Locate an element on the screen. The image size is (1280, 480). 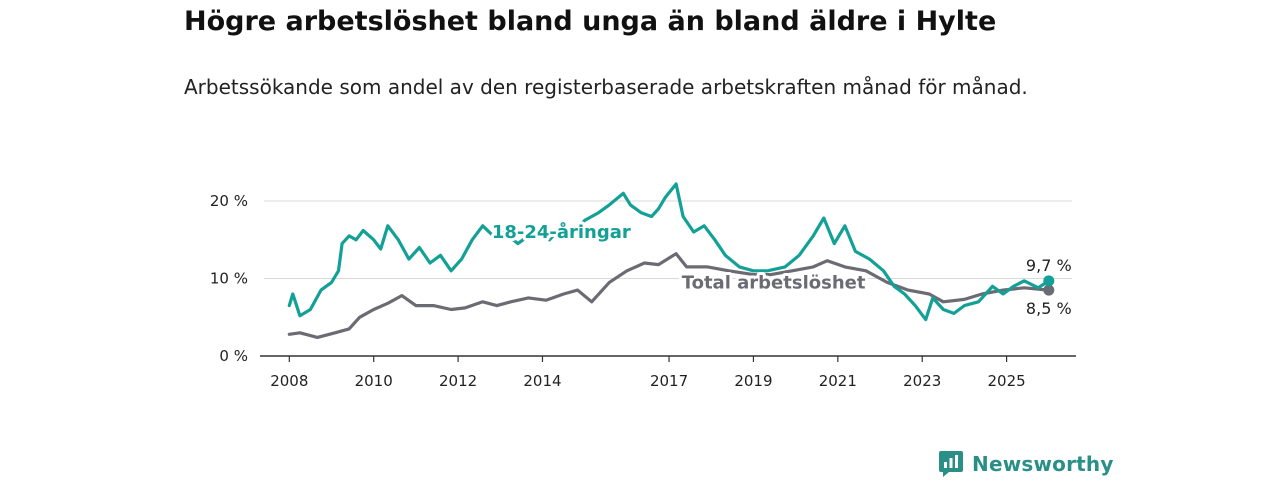
brand-logo: Newsworthy is located at coordinates (1026, 464).